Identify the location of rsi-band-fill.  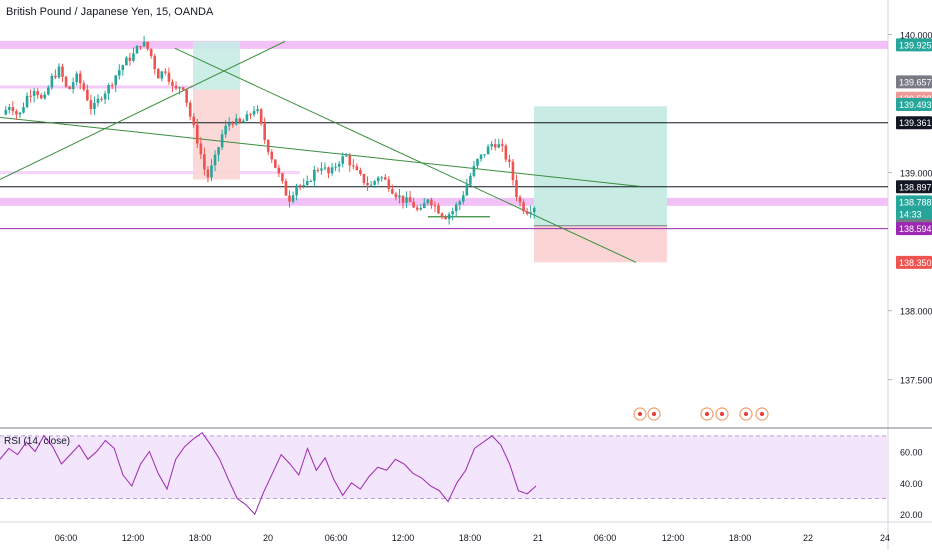
(444, 467).